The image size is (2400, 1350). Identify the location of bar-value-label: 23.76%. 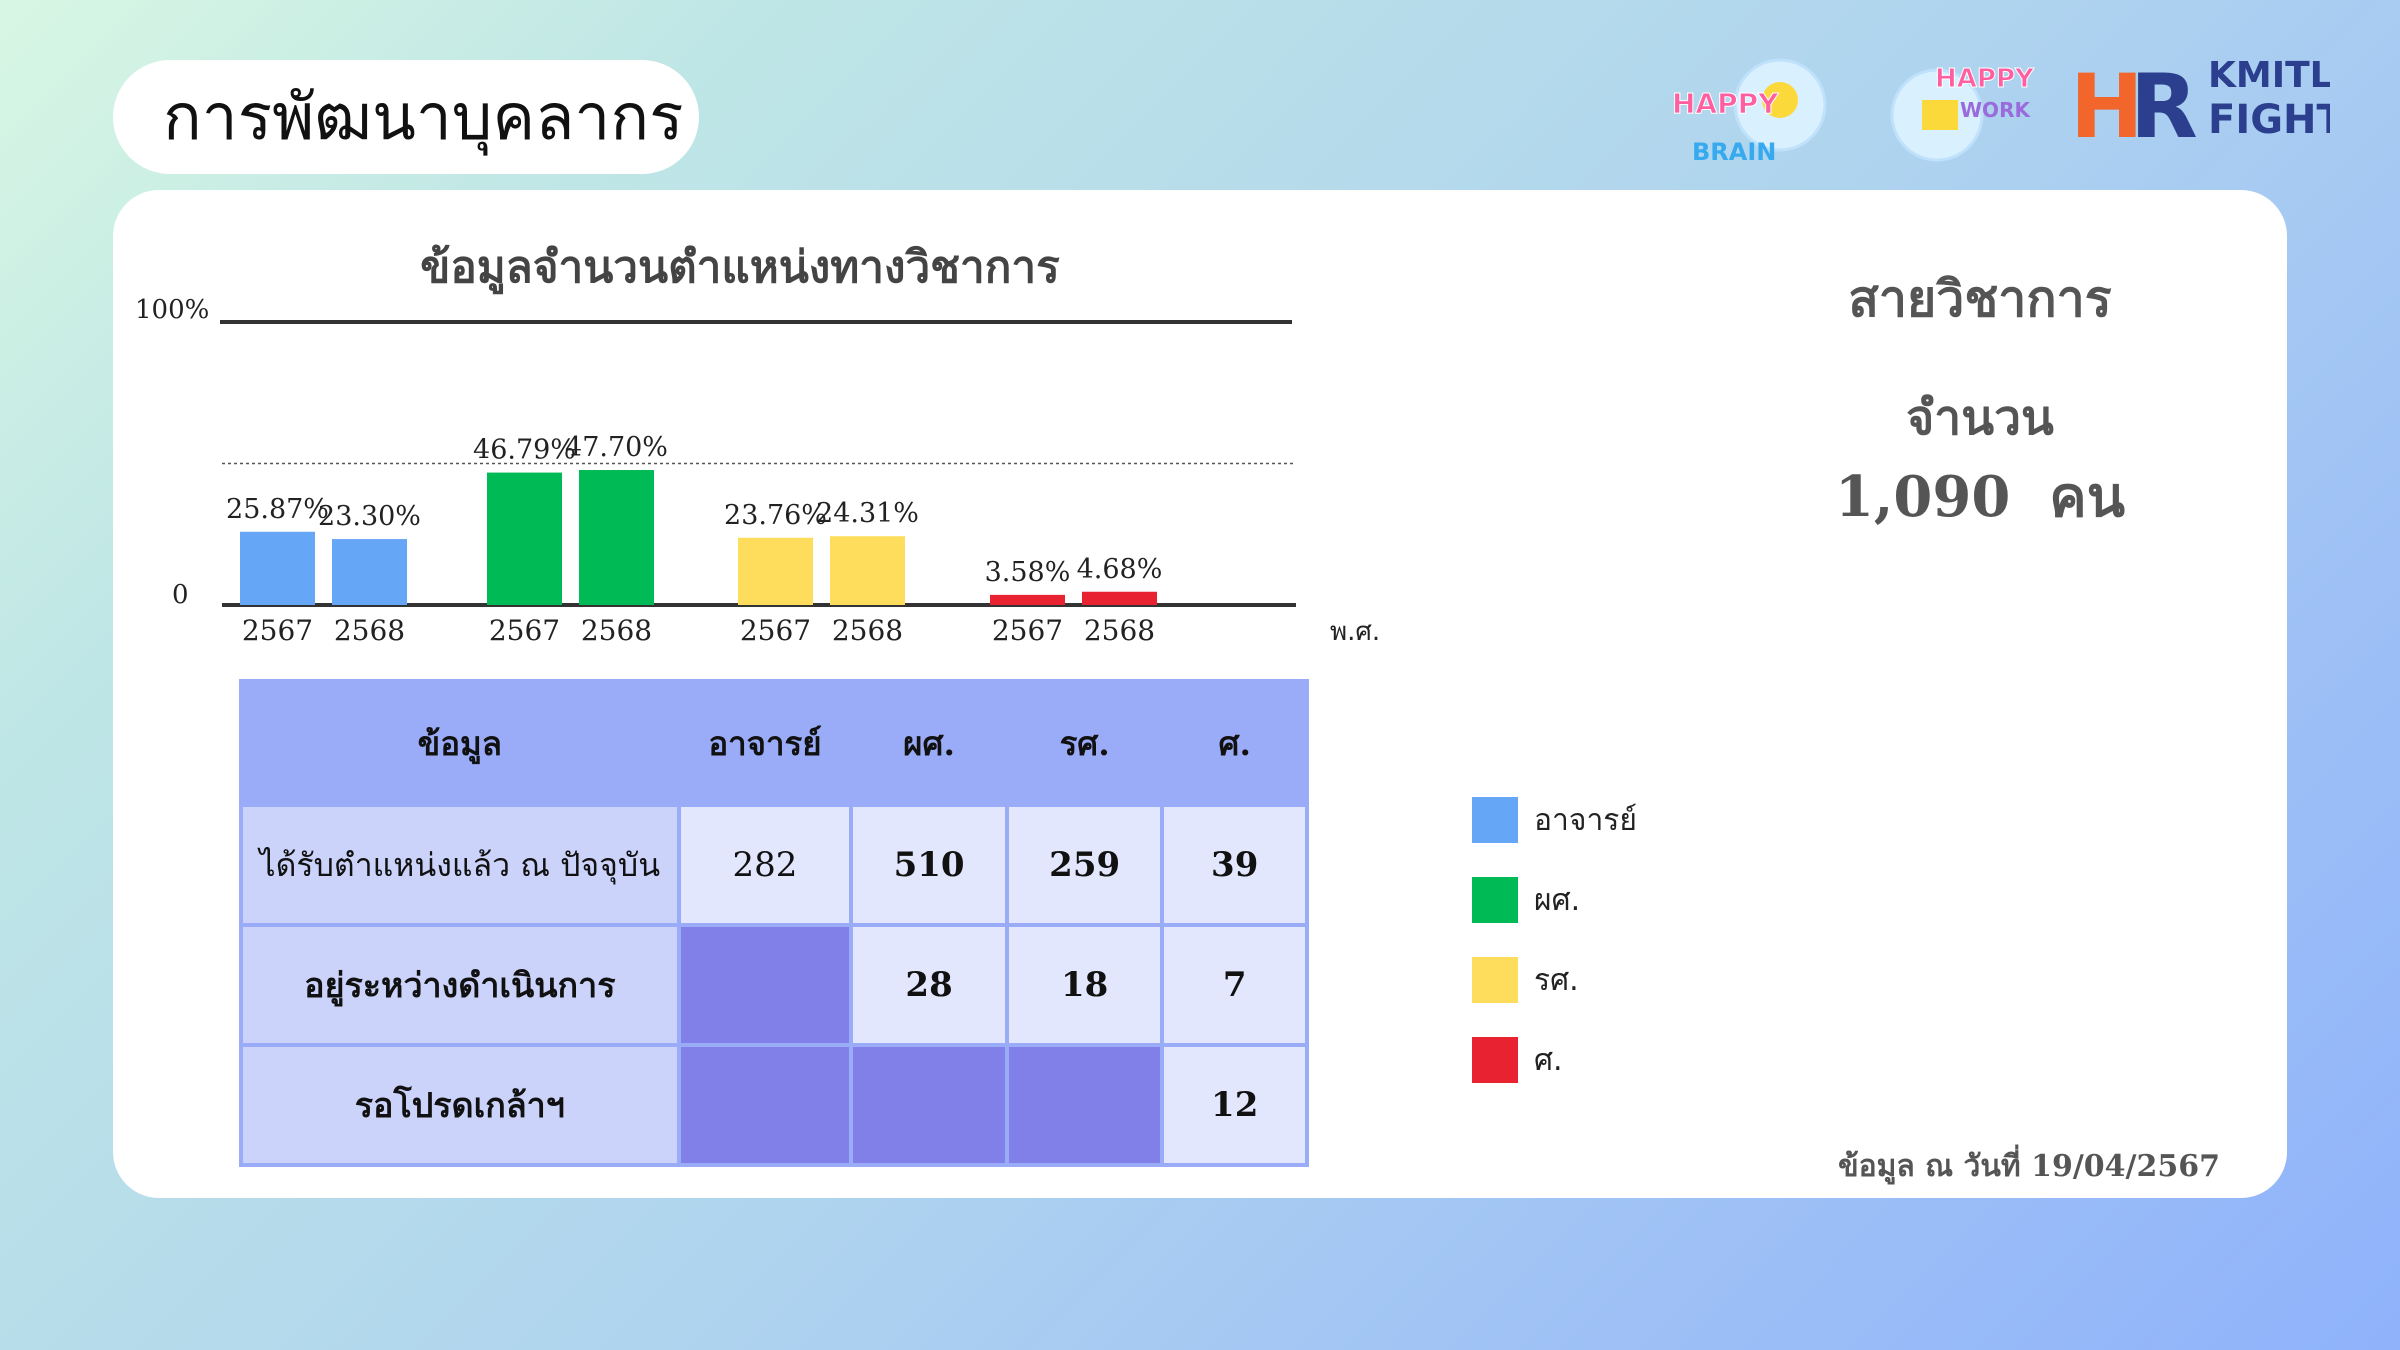
(775, 515).